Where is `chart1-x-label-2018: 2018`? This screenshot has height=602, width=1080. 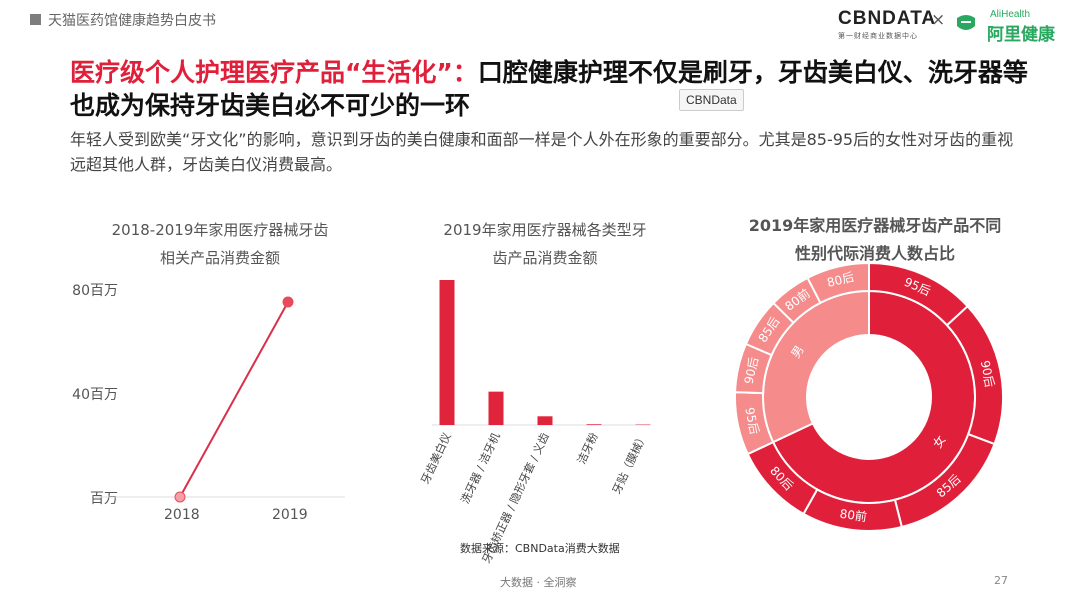
chart1-x-label-2018: 2018 is located at coordinates (182, 515).